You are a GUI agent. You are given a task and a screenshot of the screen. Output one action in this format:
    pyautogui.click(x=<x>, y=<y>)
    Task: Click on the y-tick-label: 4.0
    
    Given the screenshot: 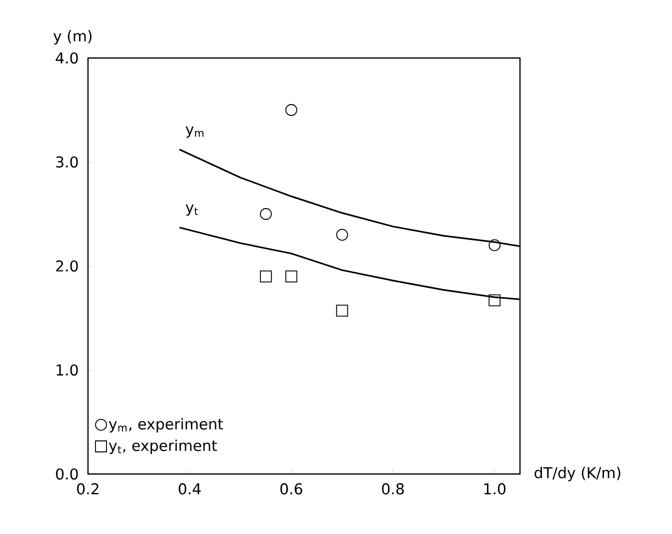 What is the action you would take?
    pyautogui.click(x=67, y=58)
    